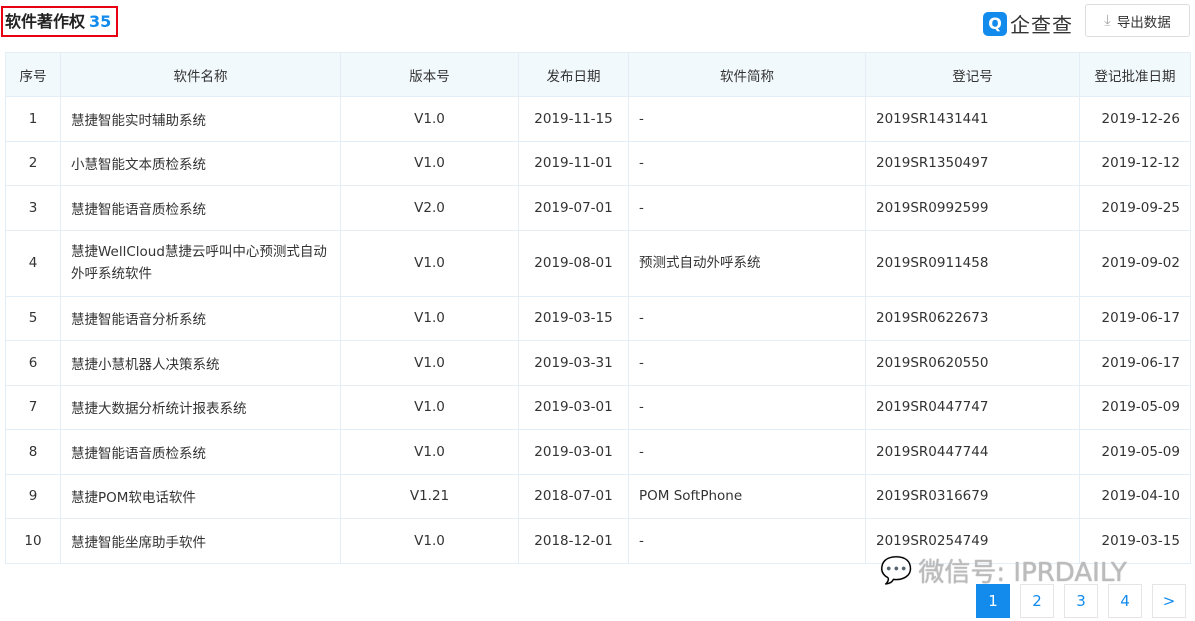 This screenshot has height=621, width=1195. Describe the element at coordinates (1125, 601) in the screenshot. I see `page-4-button: 4` at that location.